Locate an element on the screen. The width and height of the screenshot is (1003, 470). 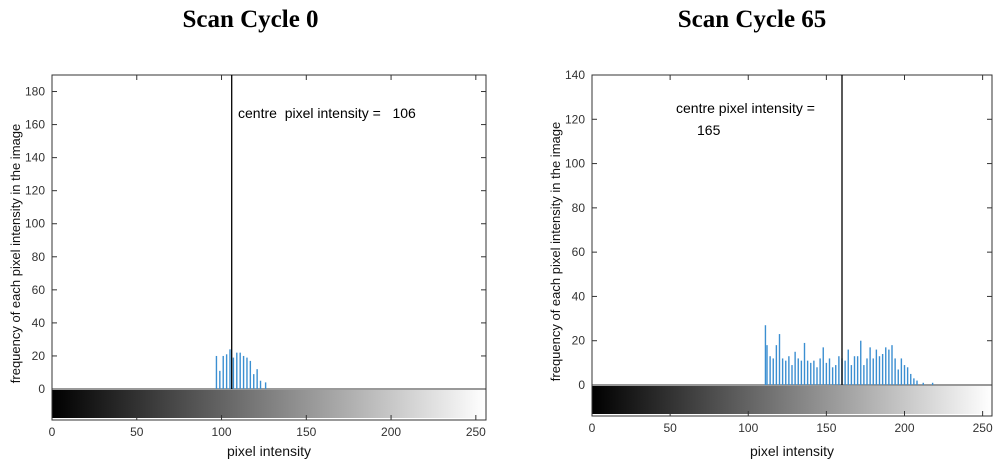
annotation-line-1: centre pixel intensity = is located at coordinates (745, 108).